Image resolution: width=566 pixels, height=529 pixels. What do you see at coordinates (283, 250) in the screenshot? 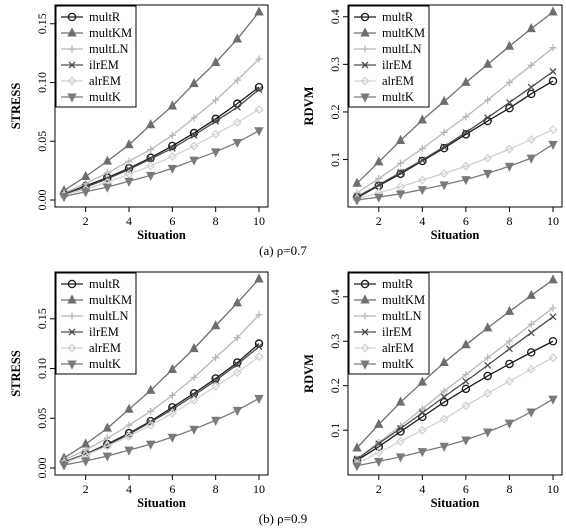
I see `caption-a: (a) ρ=0.7` at bounding box center [283, 250].